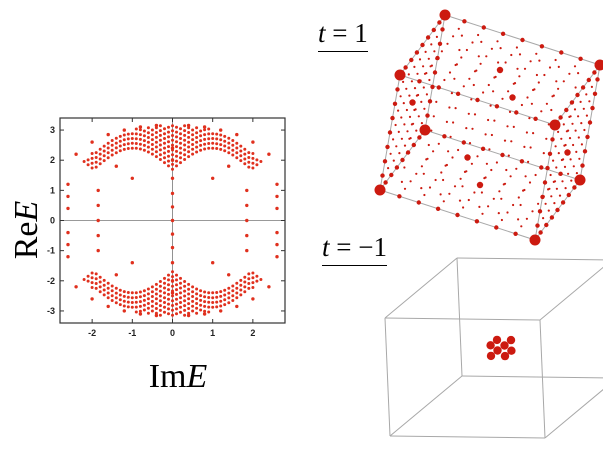 This screenshot has height=474, width=603. Describe the element at coordinates (52, 221) in the screenshot. I see `y-tick-label: 0` at that location.